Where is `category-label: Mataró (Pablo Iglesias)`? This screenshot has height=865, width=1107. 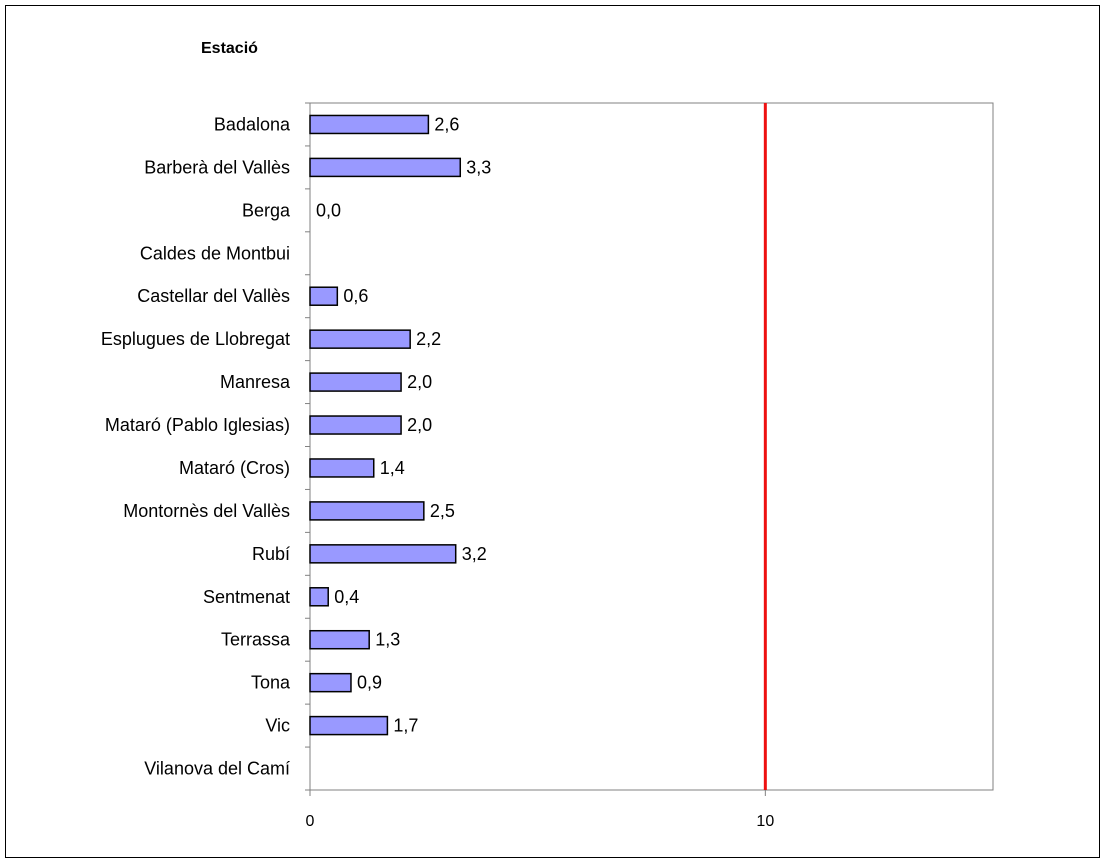
category-label: Mataró (Pablo Iglesias) is located at coordinates (197, 425).